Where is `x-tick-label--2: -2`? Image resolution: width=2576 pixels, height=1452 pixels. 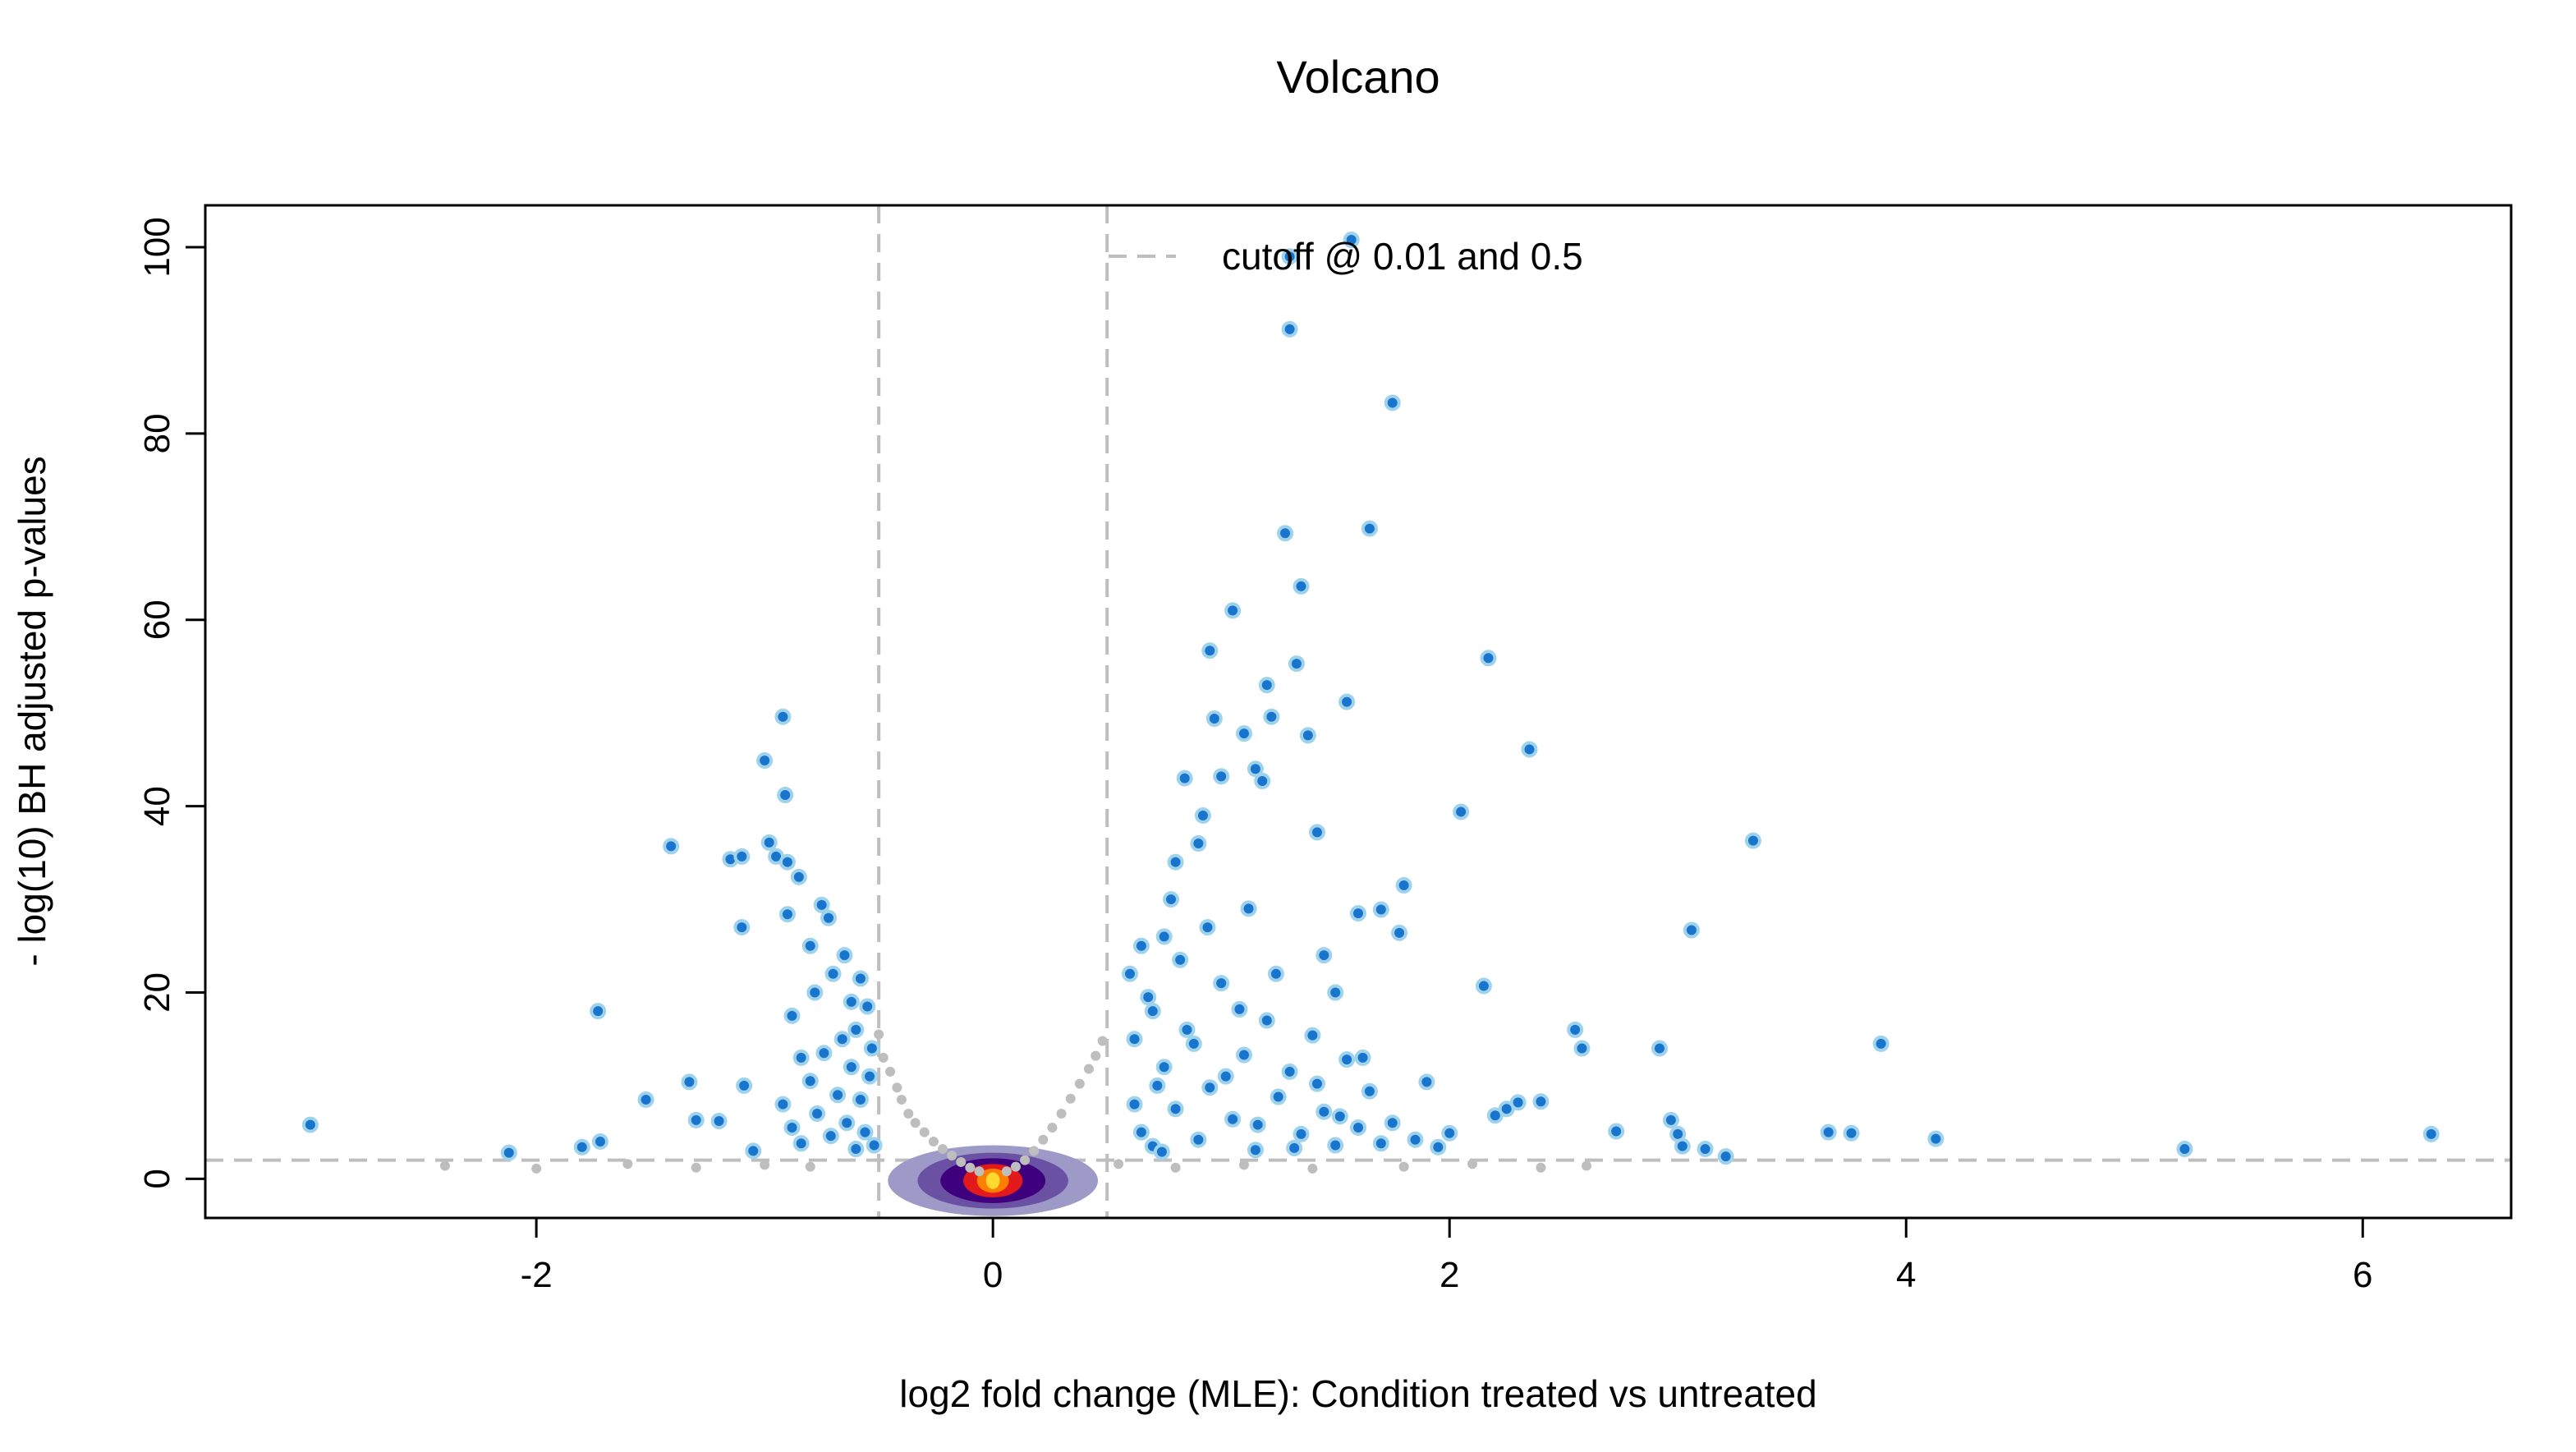 x-tick-label--2: -2 is located at coordinates (537, 1275).